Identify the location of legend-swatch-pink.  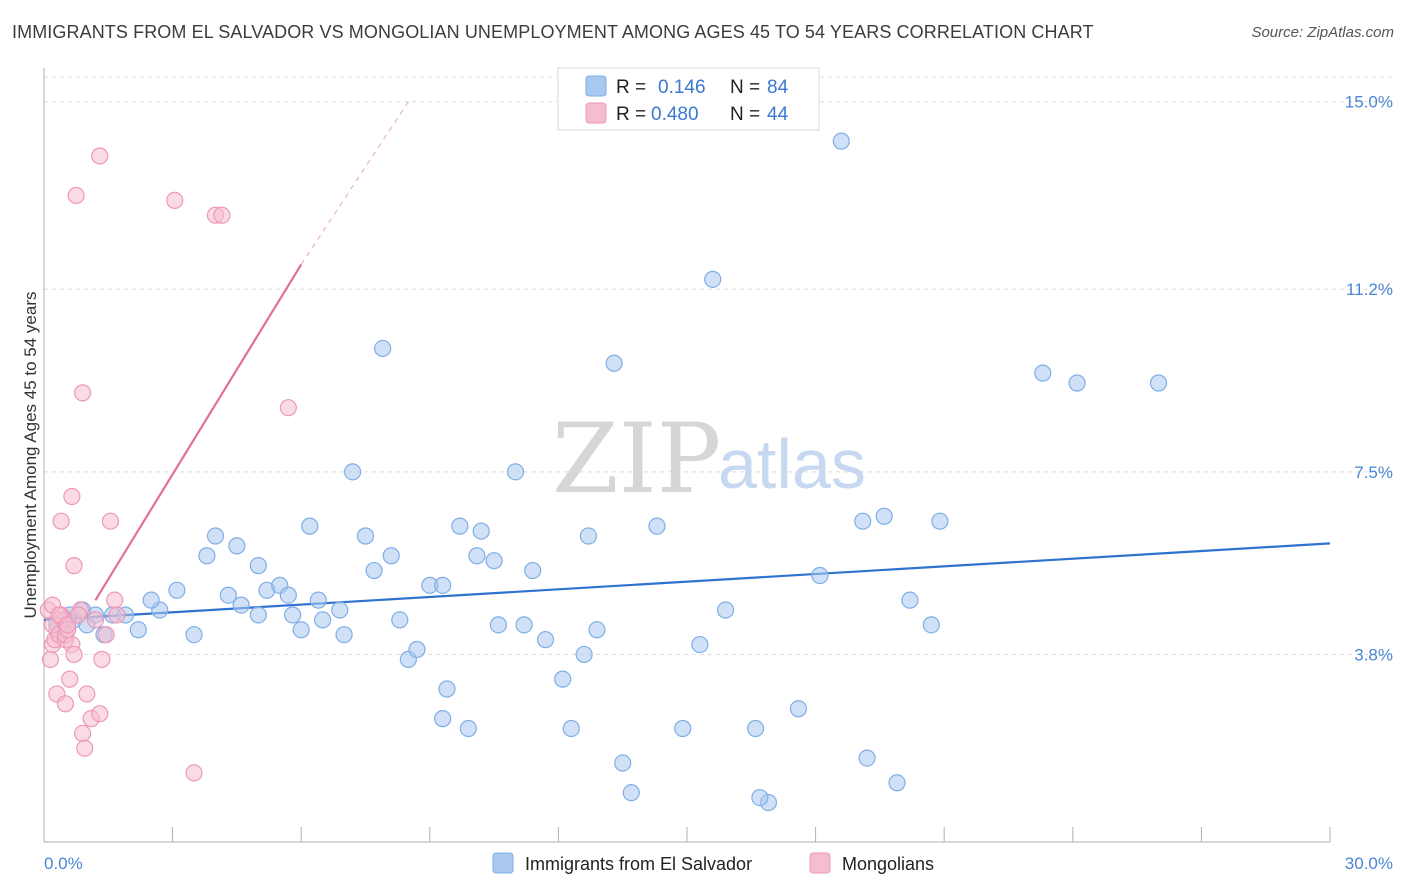
(596, 113).